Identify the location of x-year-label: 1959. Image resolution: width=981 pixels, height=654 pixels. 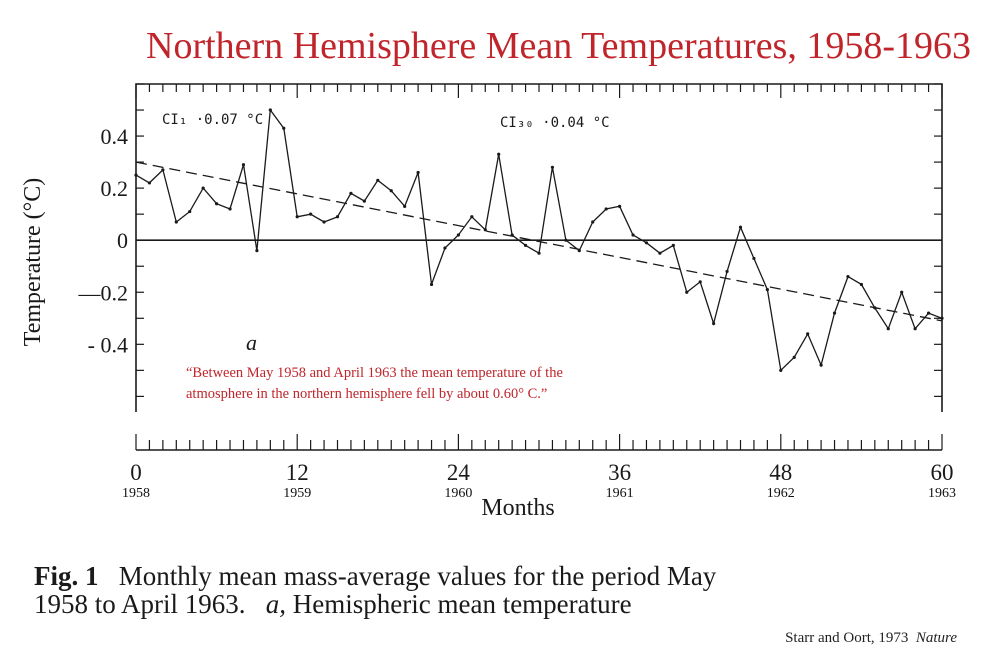
(297, 493).